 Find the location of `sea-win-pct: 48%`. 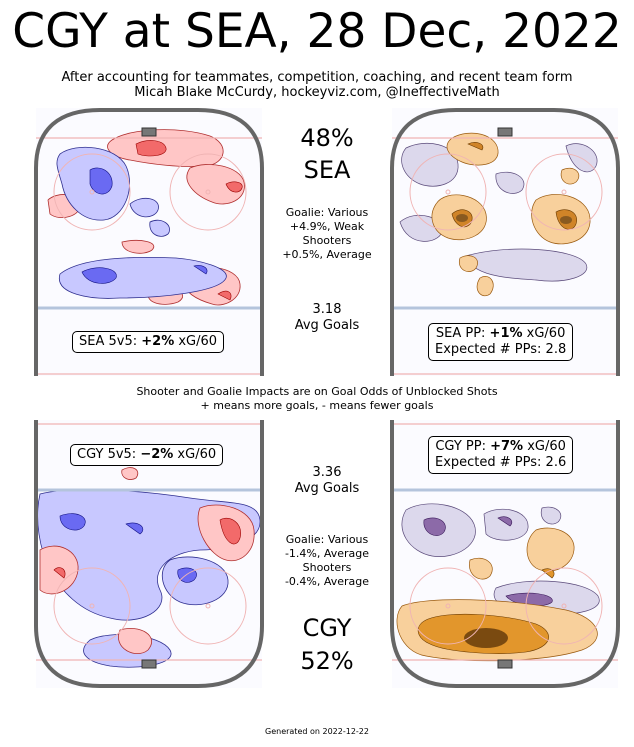

sea-win-pct: 48% is located at coordinates (327, 138).